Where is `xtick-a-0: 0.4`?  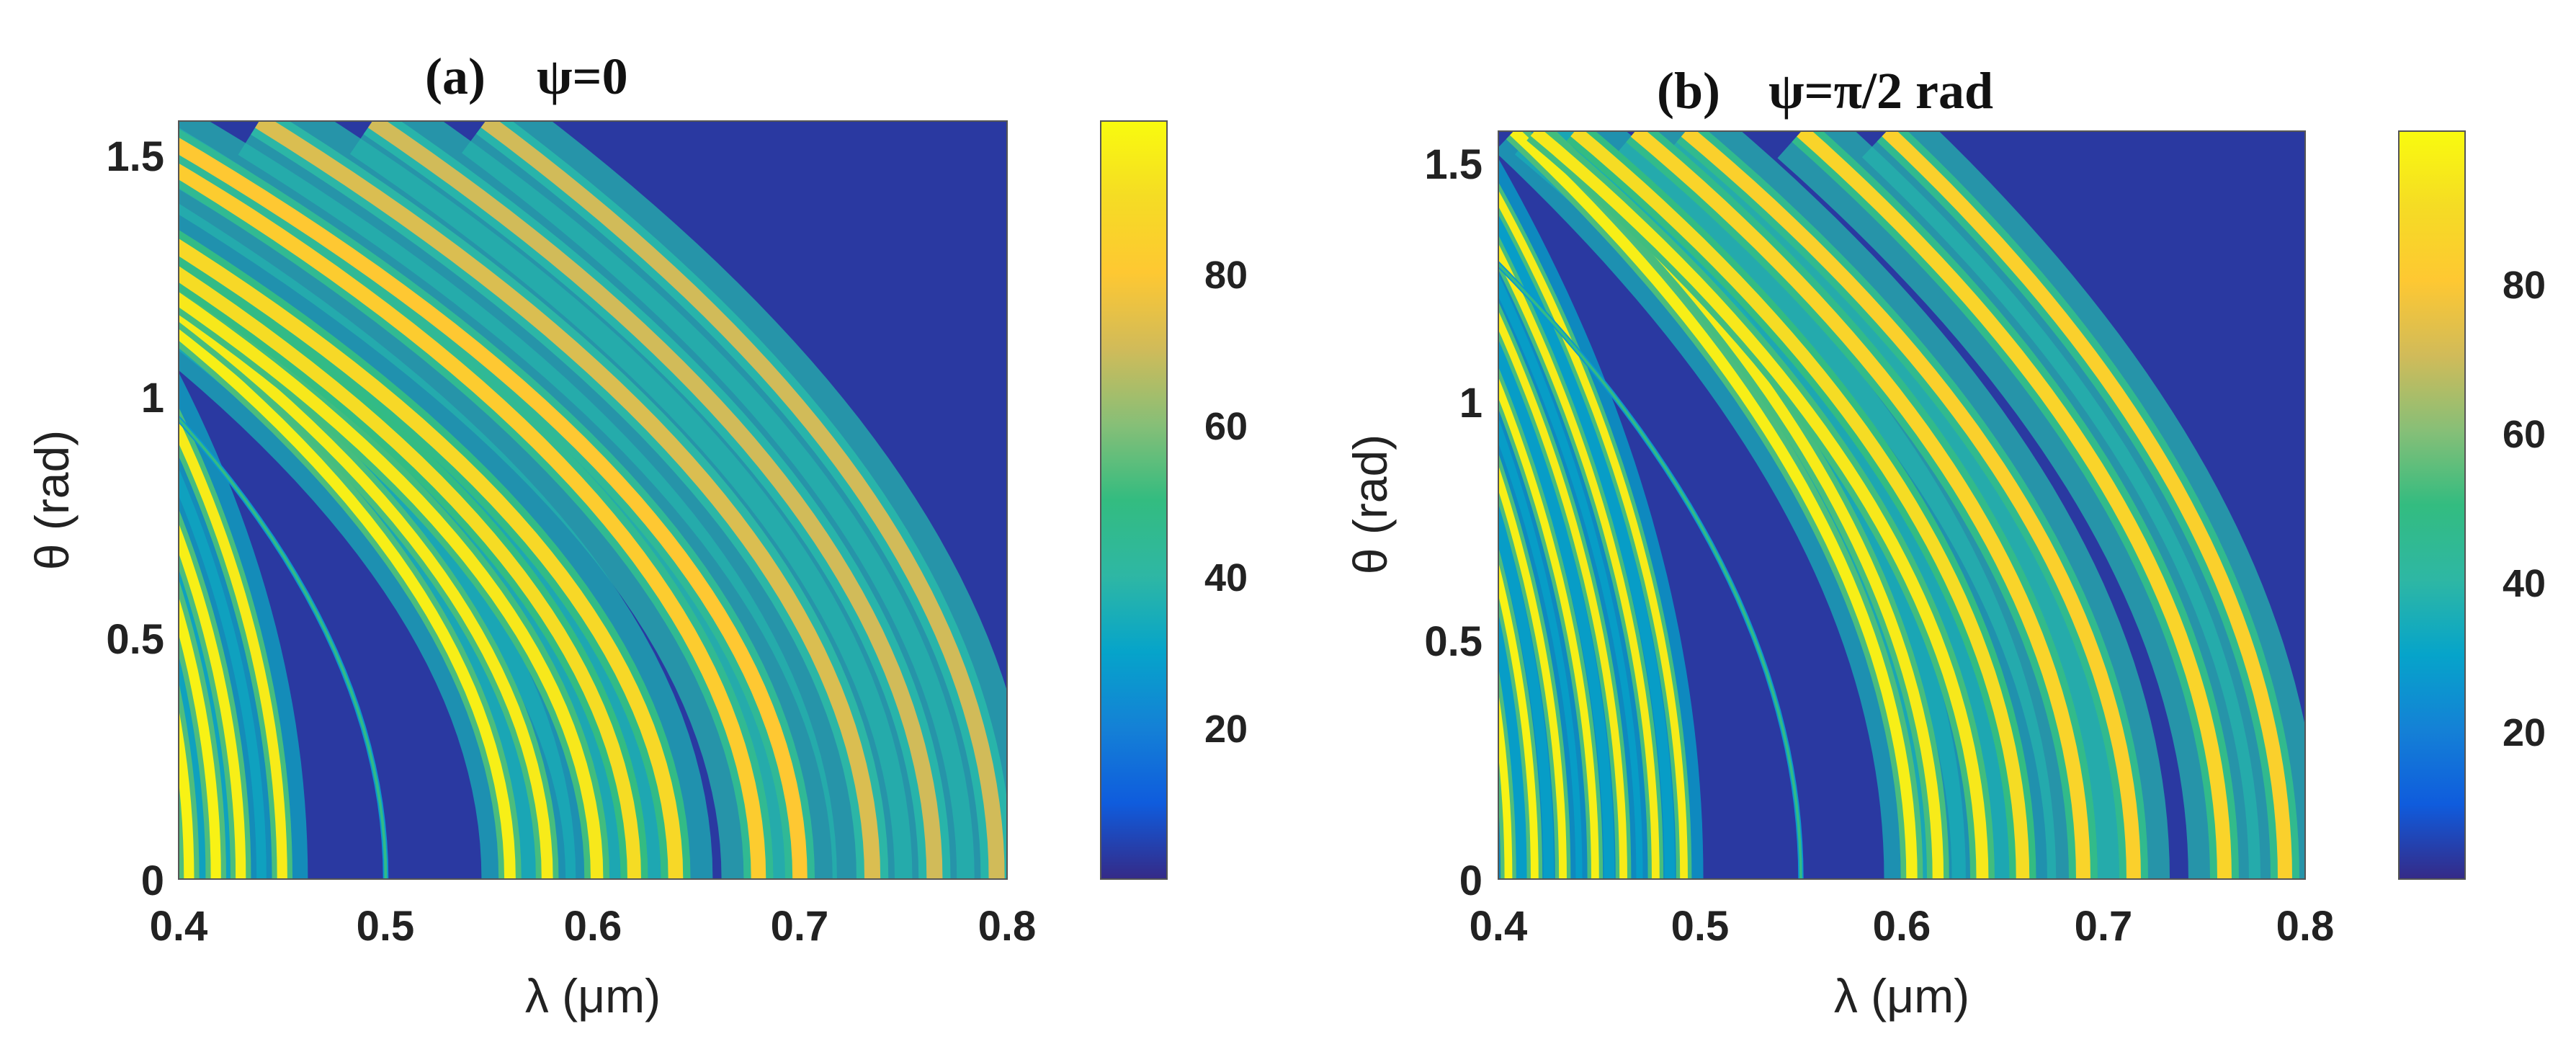
xtick-a-0: 0.4 is located at coordinates (179, 927).